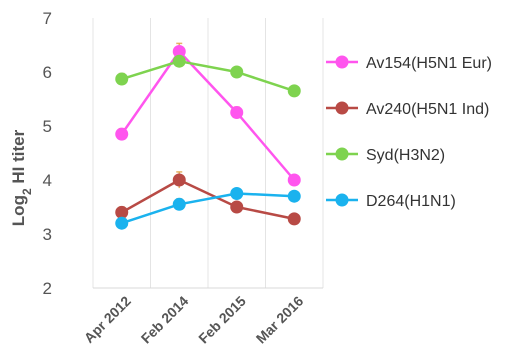 The height and width of the screenshot is (360, 515). What do you see at coordinates (107, 319) in the screenshot?
I see `x-tick-label: Apr 2012` at bounding box center [107, 319].